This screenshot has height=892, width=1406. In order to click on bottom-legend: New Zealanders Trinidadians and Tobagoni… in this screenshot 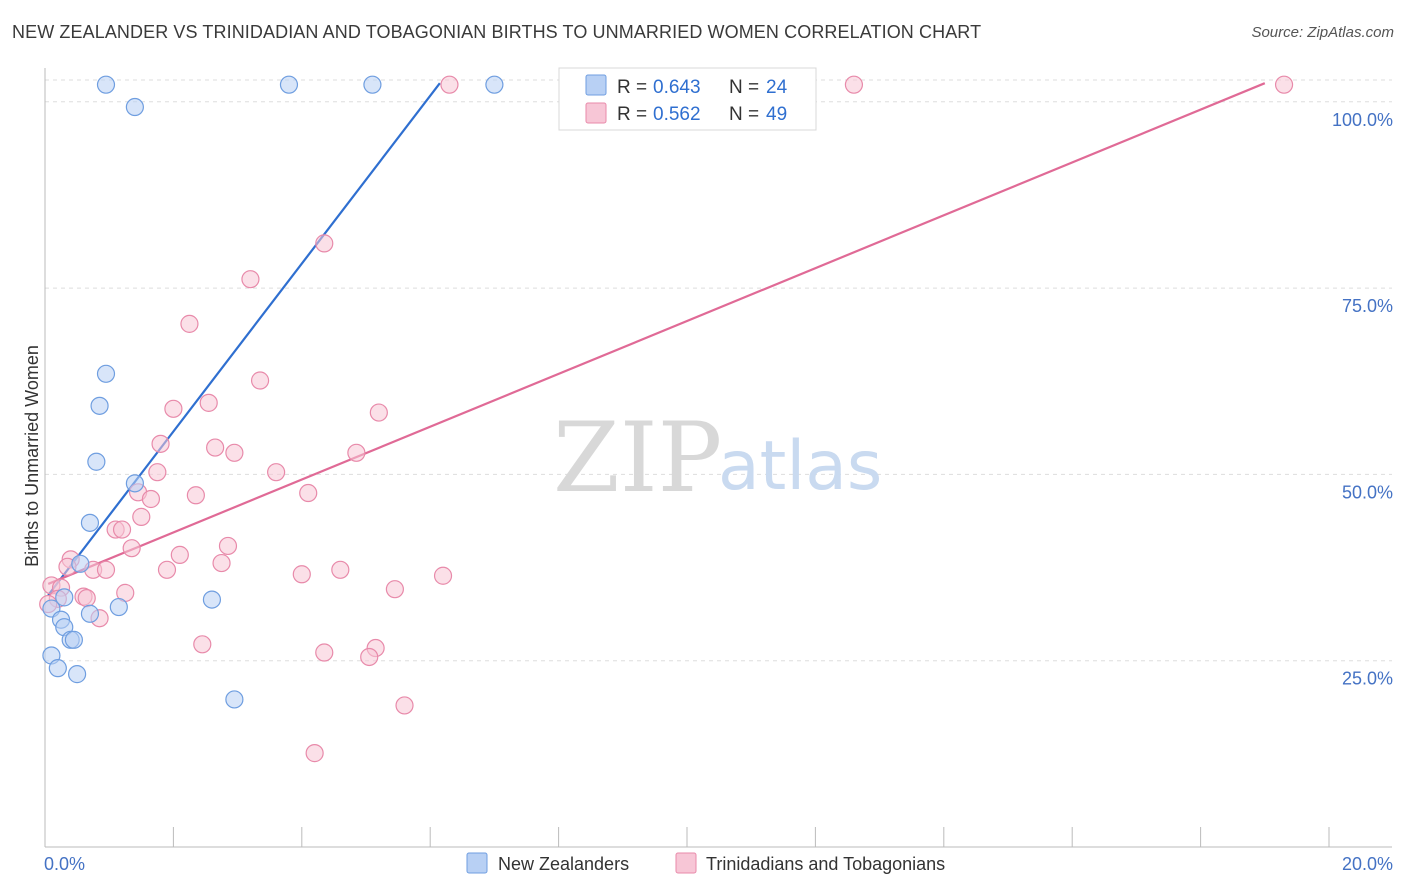, I will do `click(705, 863)`.